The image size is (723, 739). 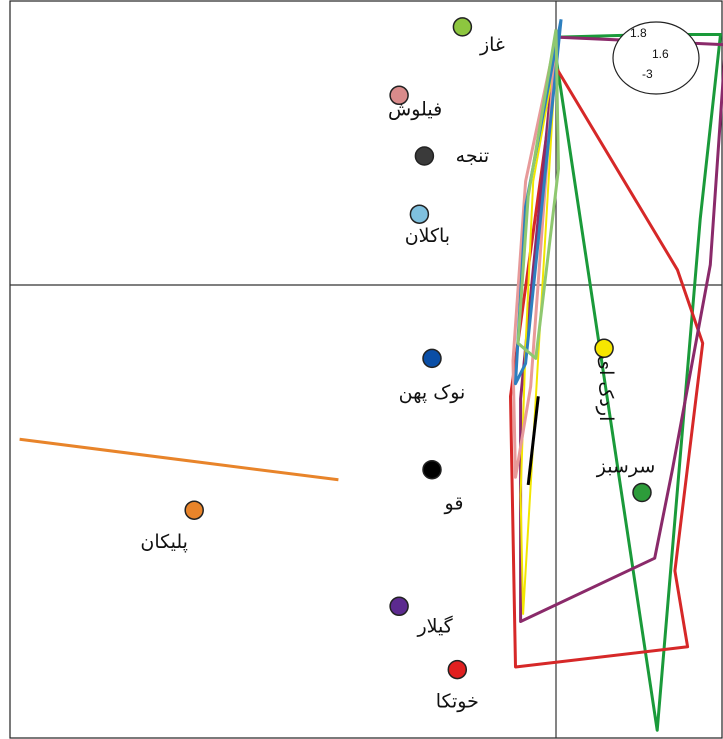 I want to click on point-label-2: فیلوش, so click(x=415, y=109).